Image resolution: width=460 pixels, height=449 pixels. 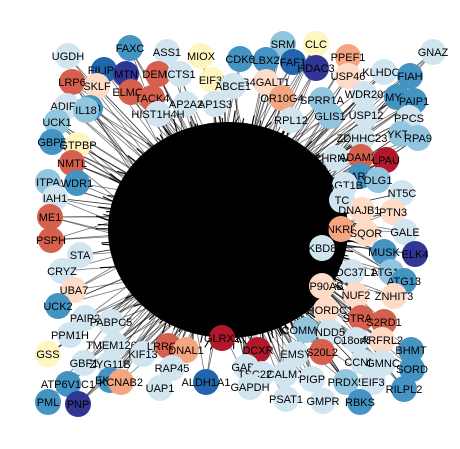 What do you see at coordinates (240, 59) in the screenshot?
I see `node: CDK6` at bounding box center [240, 59].